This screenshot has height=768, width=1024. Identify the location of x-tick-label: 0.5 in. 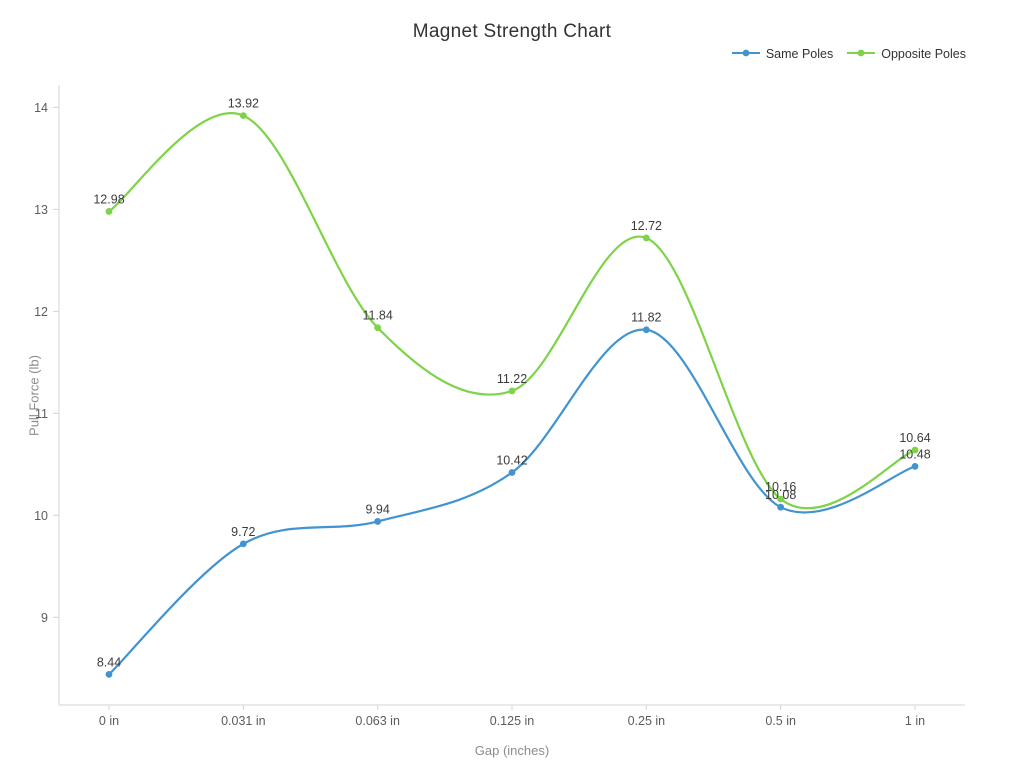
(780, 721).